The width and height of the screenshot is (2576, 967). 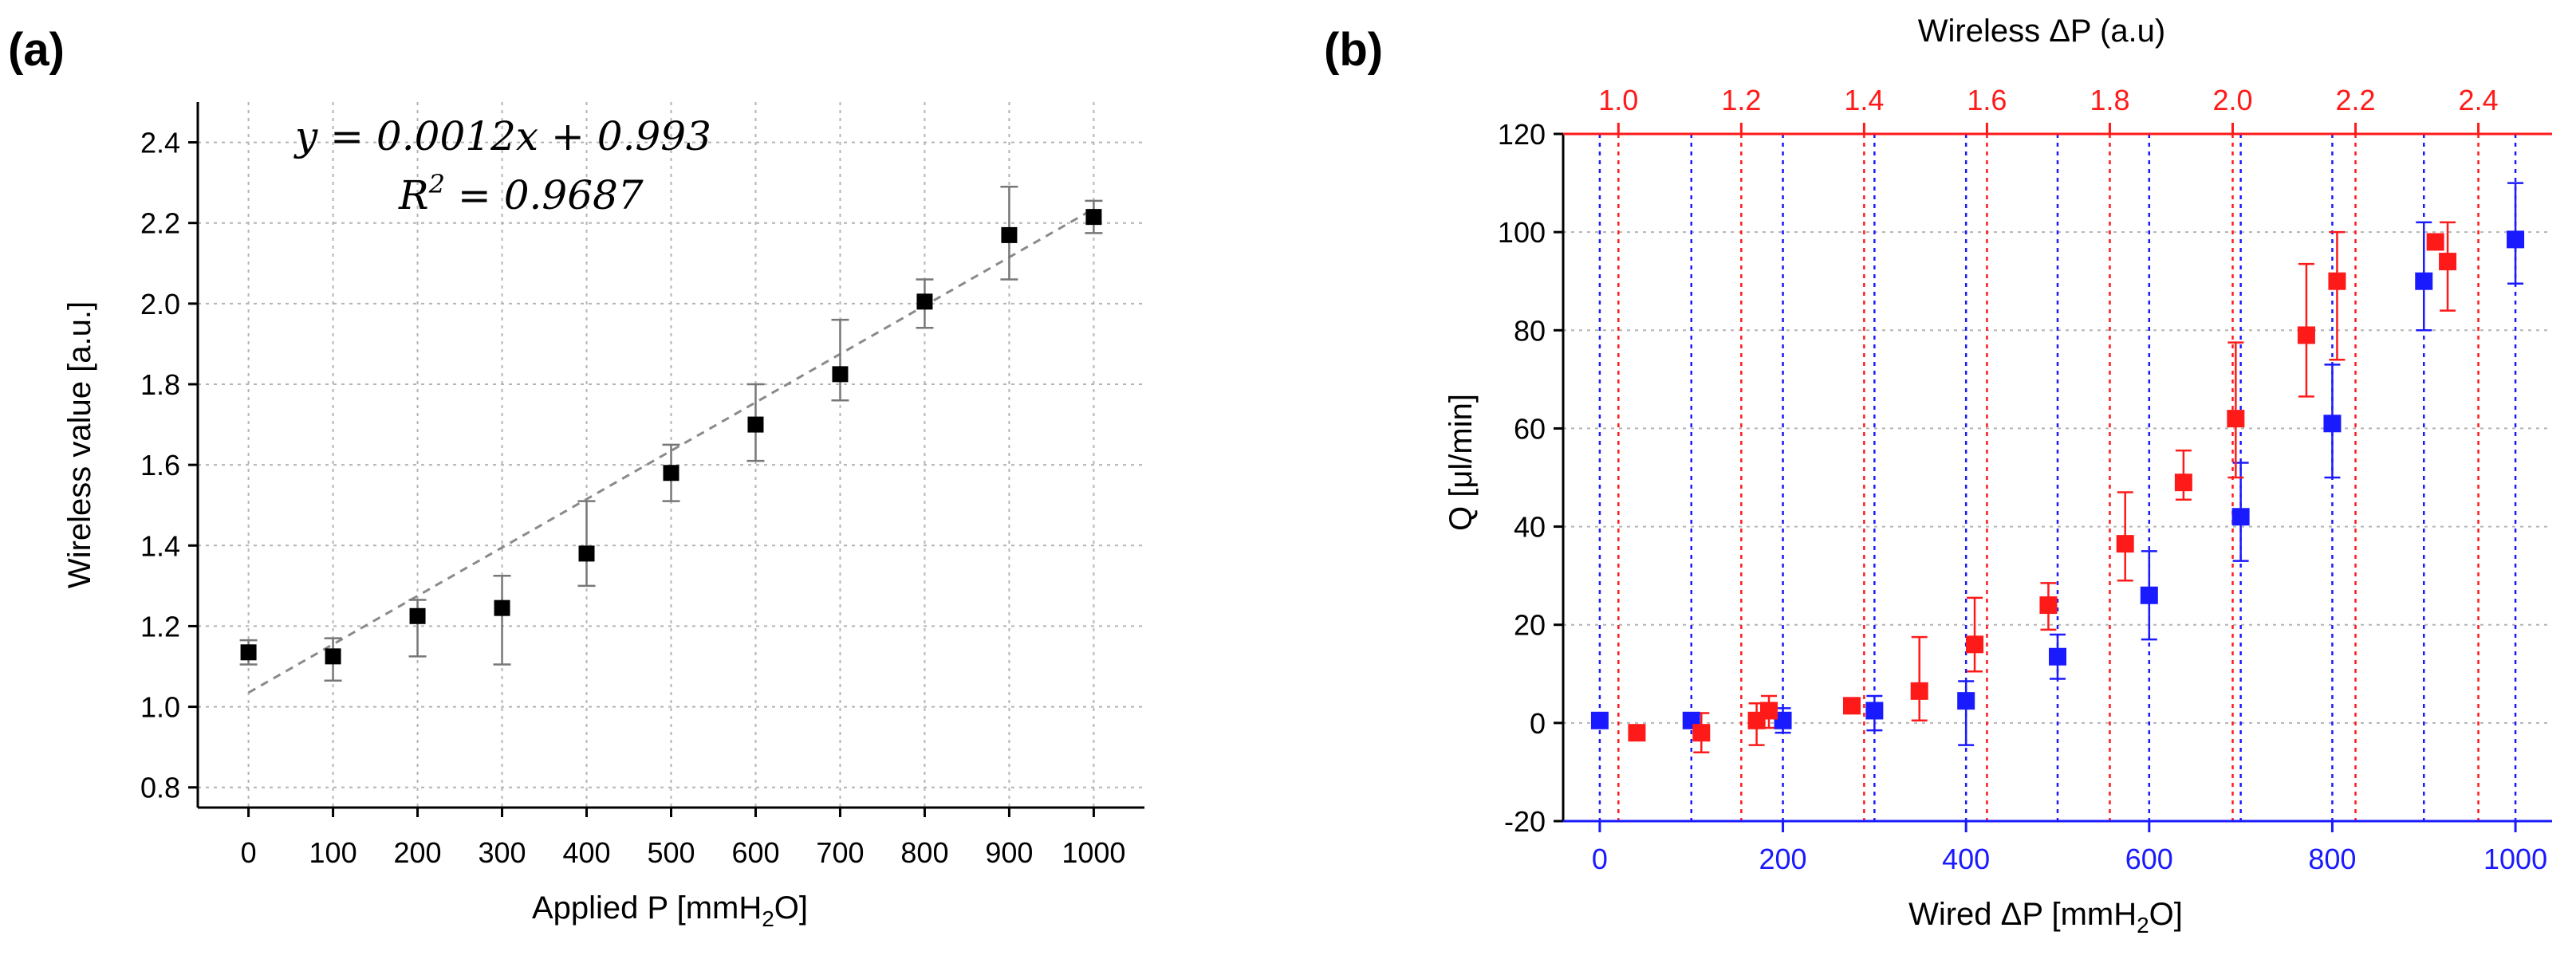 What do you see at coordinates (79, 444) in the screenshot?
I see `panel-a-y-axis-title: Wireless value [a.u.]` at bounding box center [79, 444].